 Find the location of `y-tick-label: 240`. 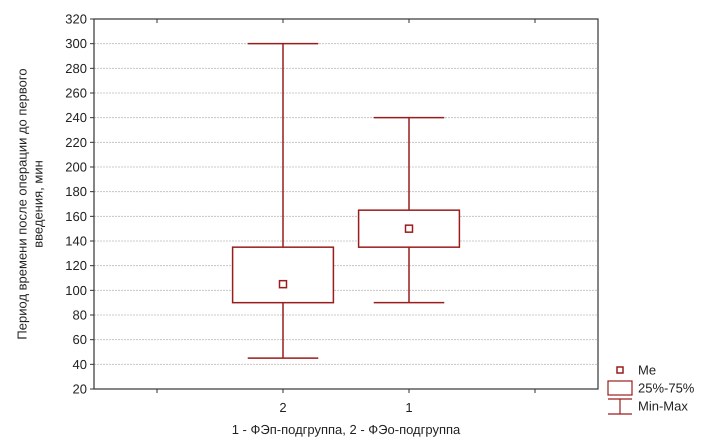

y-tick-label: 240 is located at coordinates (76, 118).